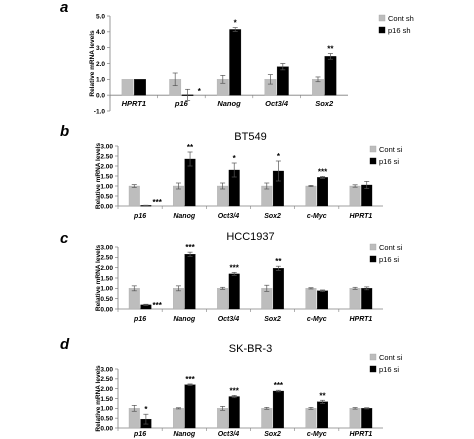  Describe the element at coordinates (100, 111) in the screenshot. I see `y-tick-label: -1.0` at that location.